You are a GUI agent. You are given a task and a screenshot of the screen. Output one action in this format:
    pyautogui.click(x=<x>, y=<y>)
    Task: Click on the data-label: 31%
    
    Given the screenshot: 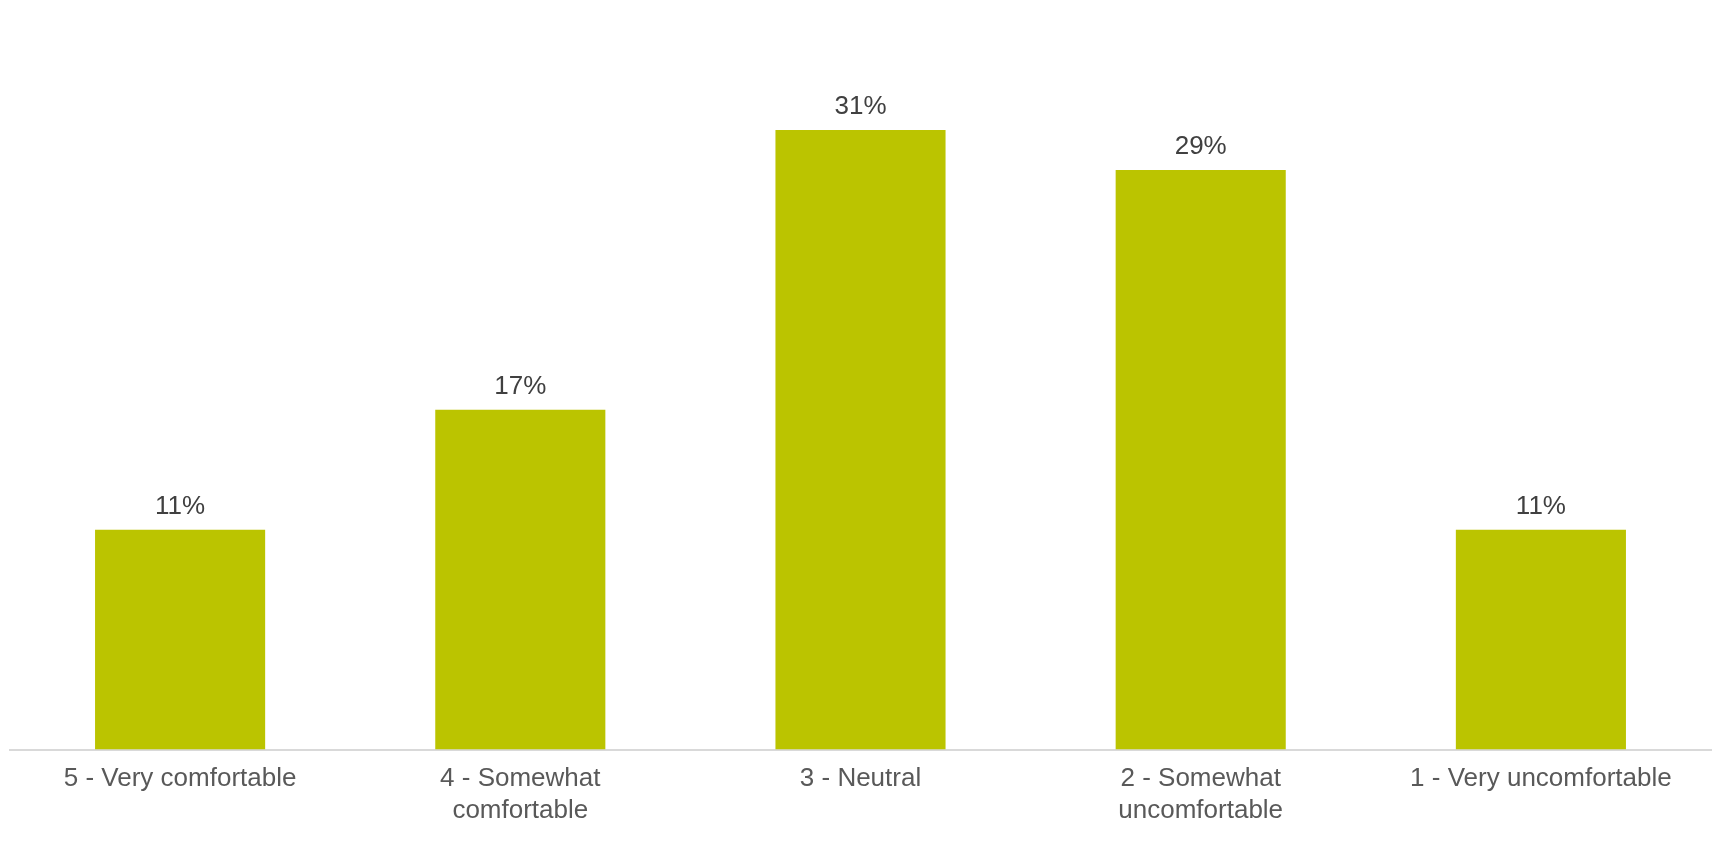 What is the action you would take?
    pyautogui.click(x=860, y=105)
    